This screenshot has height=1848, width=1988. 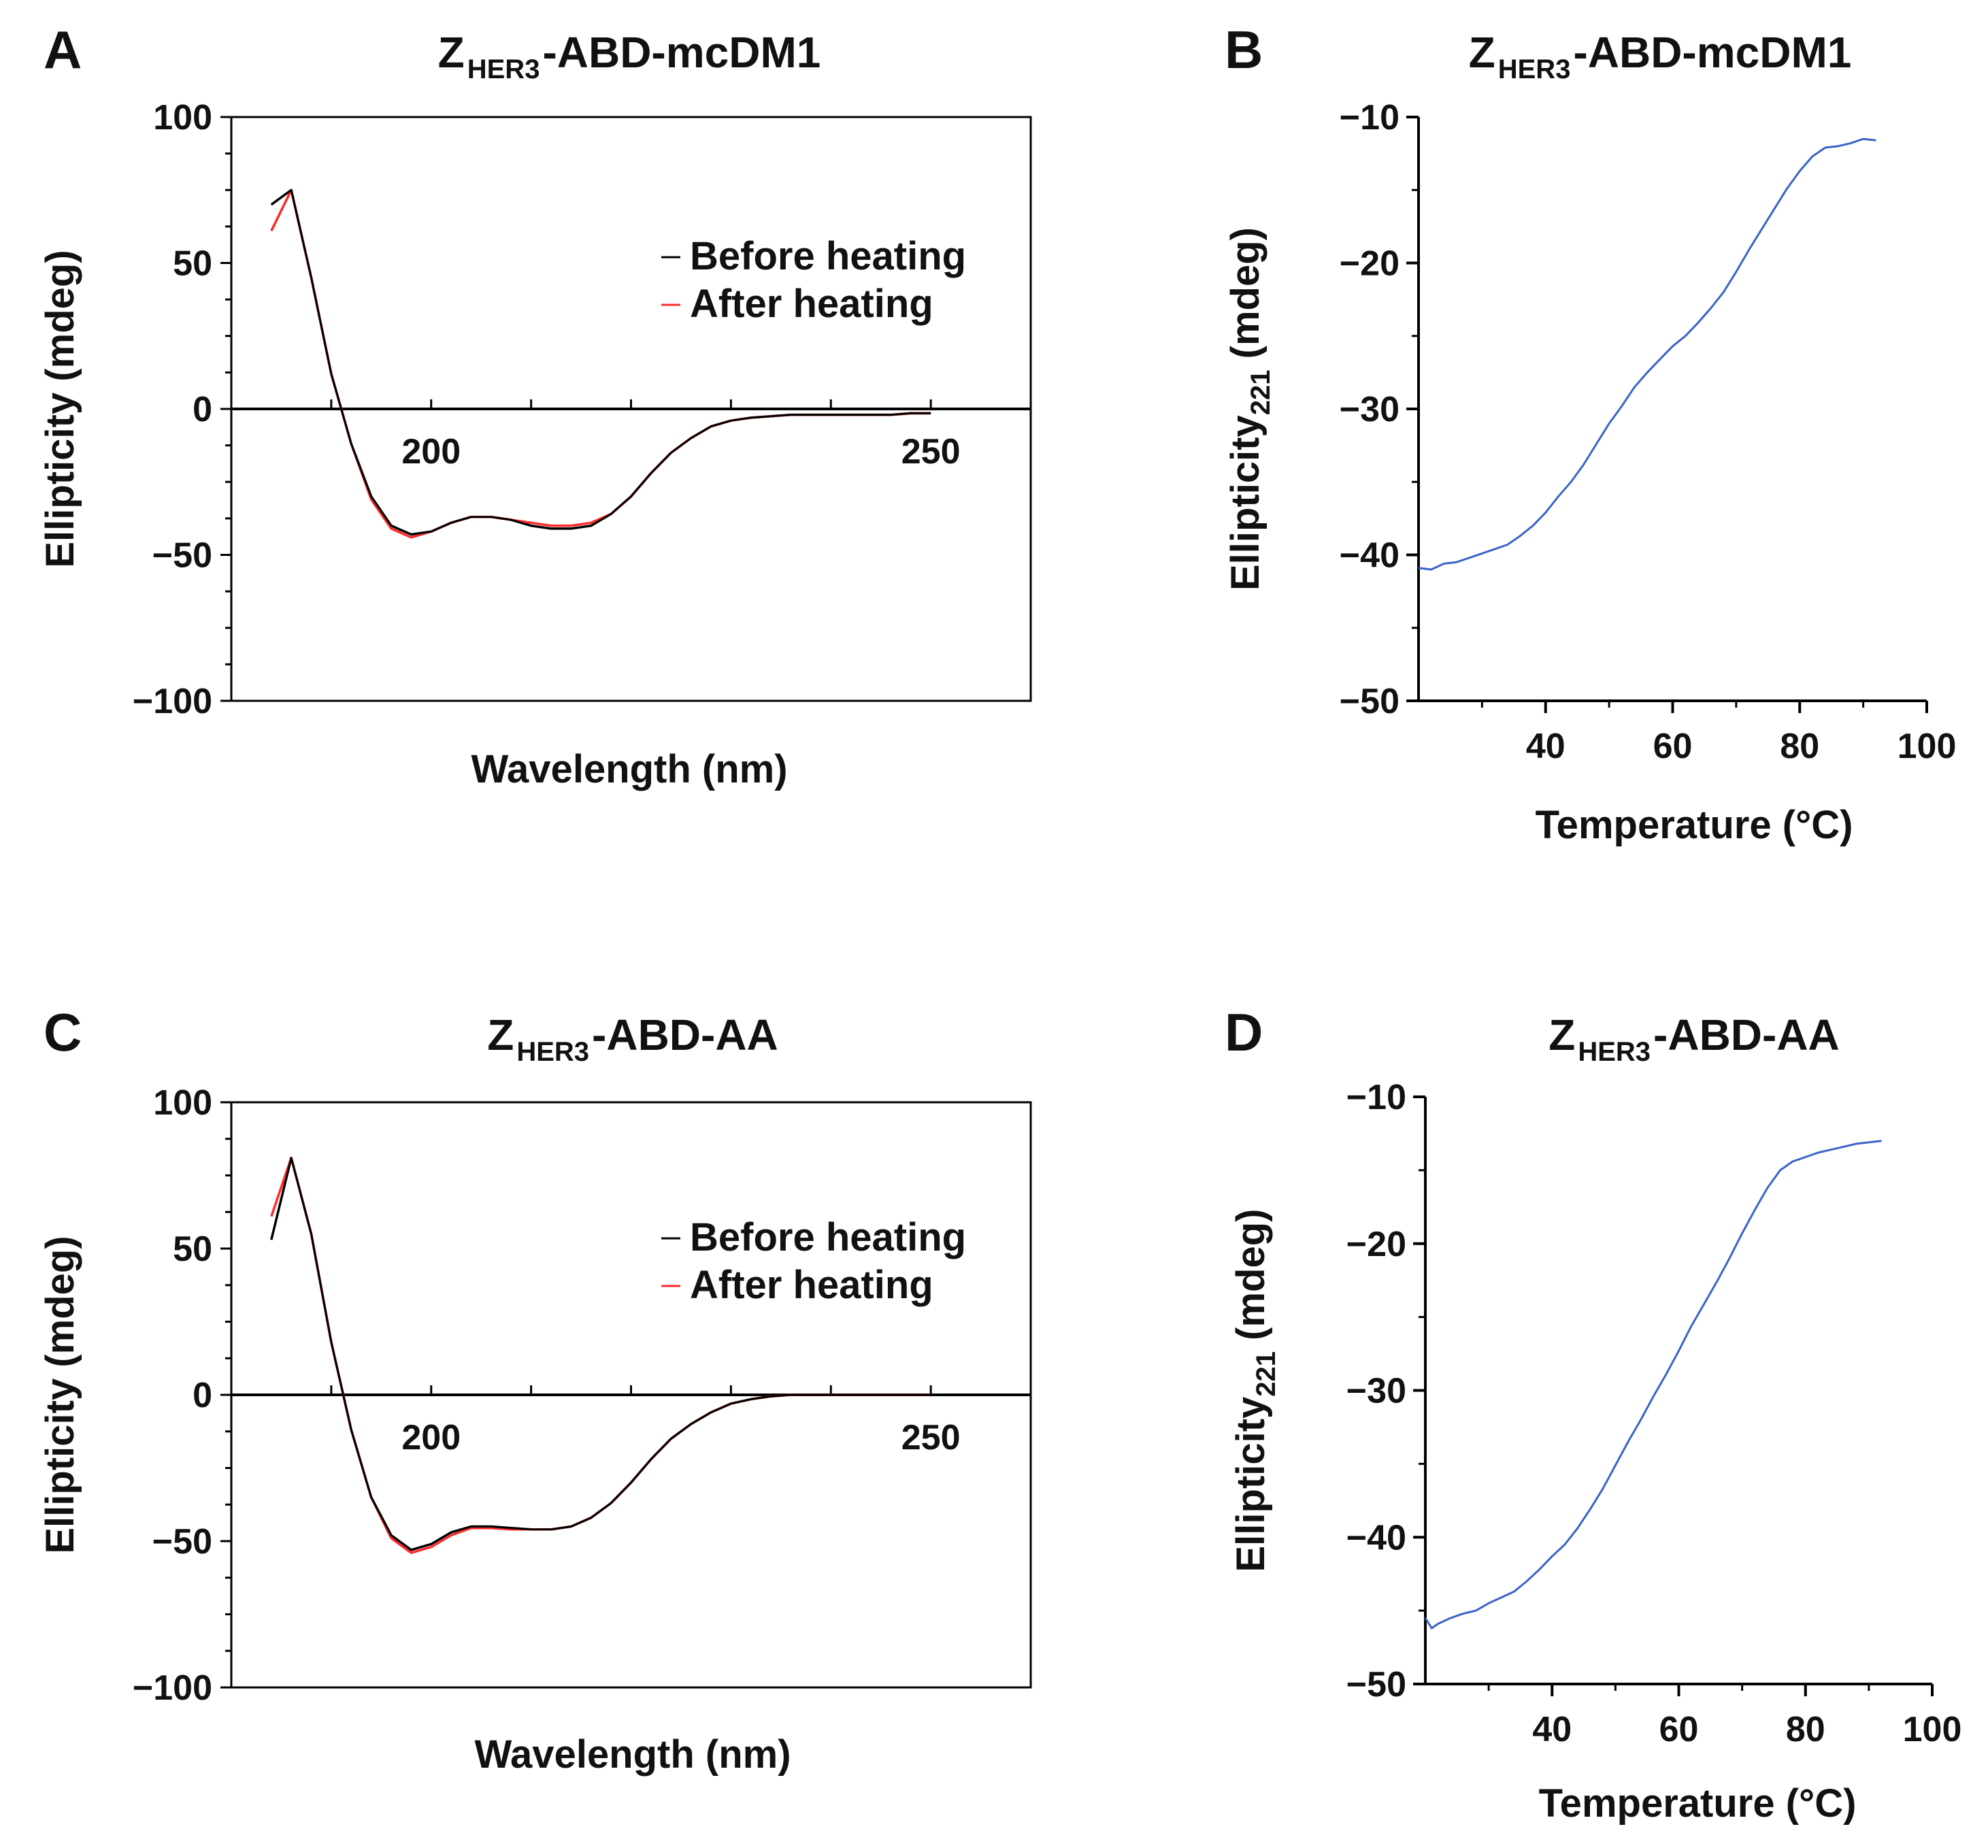 What do you see at coordinates (1244, 1032) in the screenshot?
I see `panel-letter: D` at bounding box center [1244, 1032].